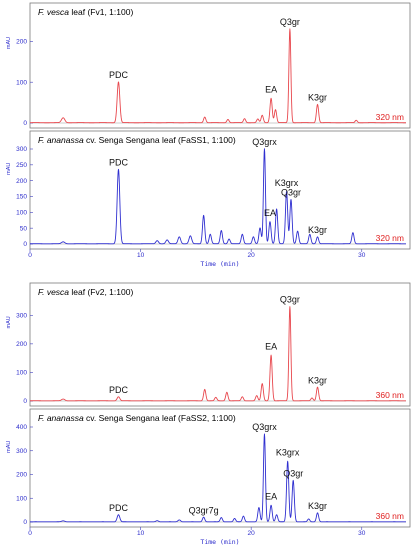  Describe the element at coordinates (218, 478) in the screenshot. I see `chromatogram-trace` at that location.